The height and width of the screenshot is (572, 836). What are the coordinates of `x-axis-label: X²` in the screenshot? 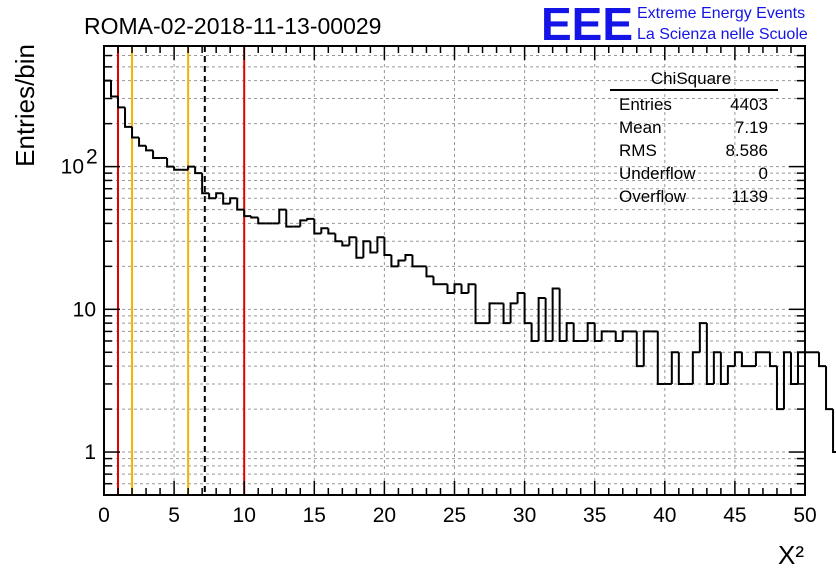 It's located at (791, 555).